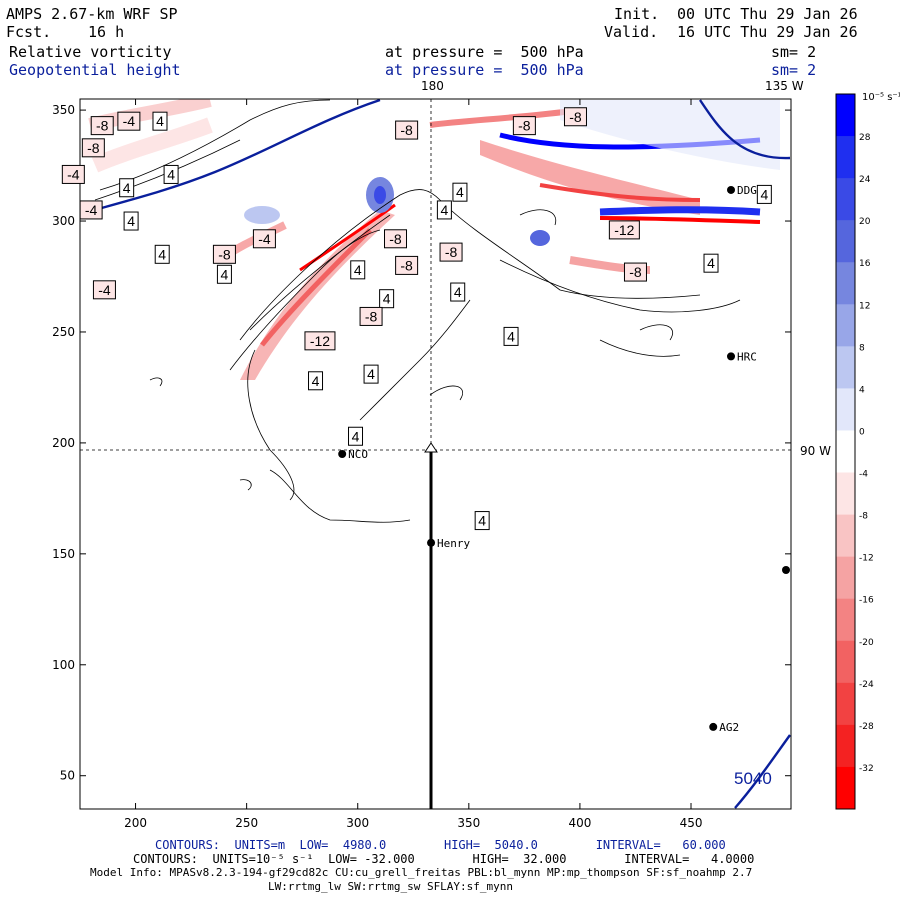  I want to click on colorbar-frame, so click(845, 451).